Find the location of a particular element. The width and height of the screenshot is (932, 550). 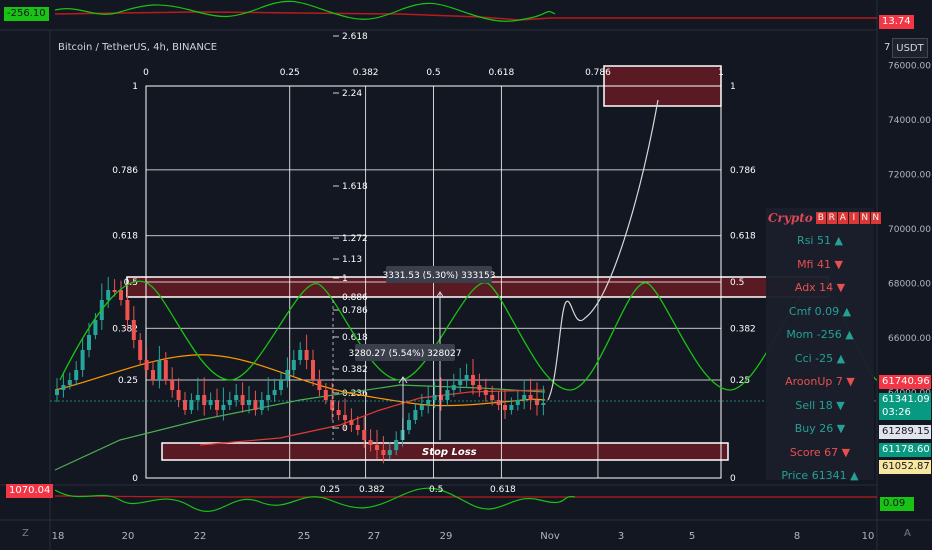

fib-hlabel-right-6: 0 is located at coordinates (733, 479).